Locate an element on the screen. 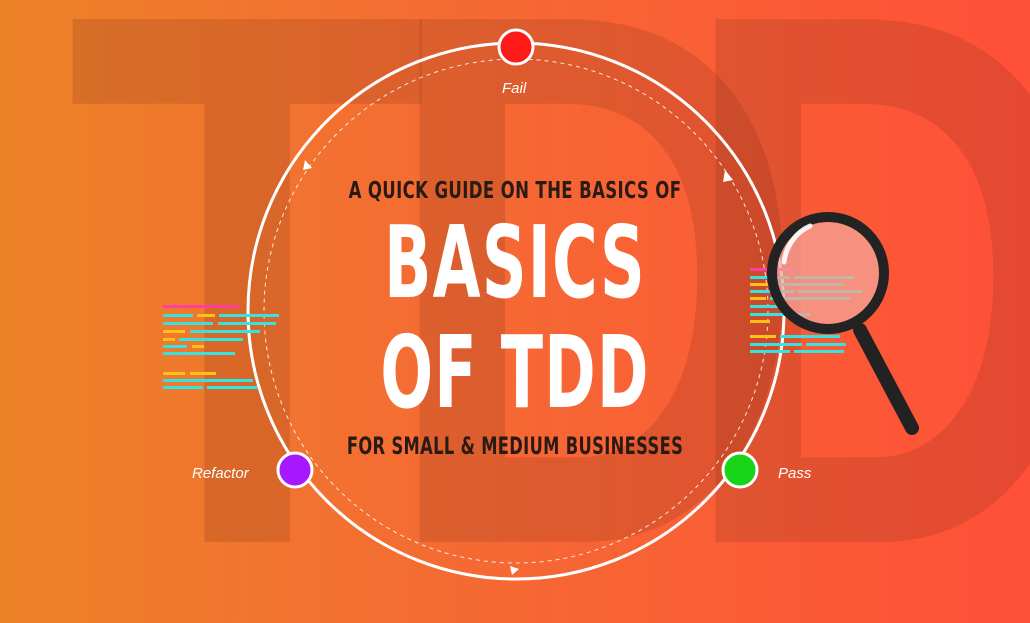 This screenshot has height=623, width=1030. page-title-line-2: OF TDD is located at coordinates (515, 372).